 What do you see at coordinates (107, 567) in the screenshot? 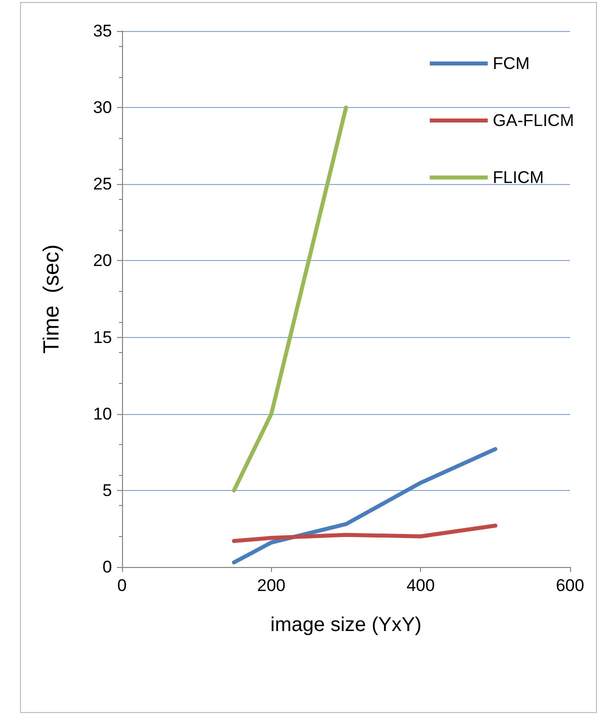
I see `y-tick-label: 0` at bounding box center [107, 567].